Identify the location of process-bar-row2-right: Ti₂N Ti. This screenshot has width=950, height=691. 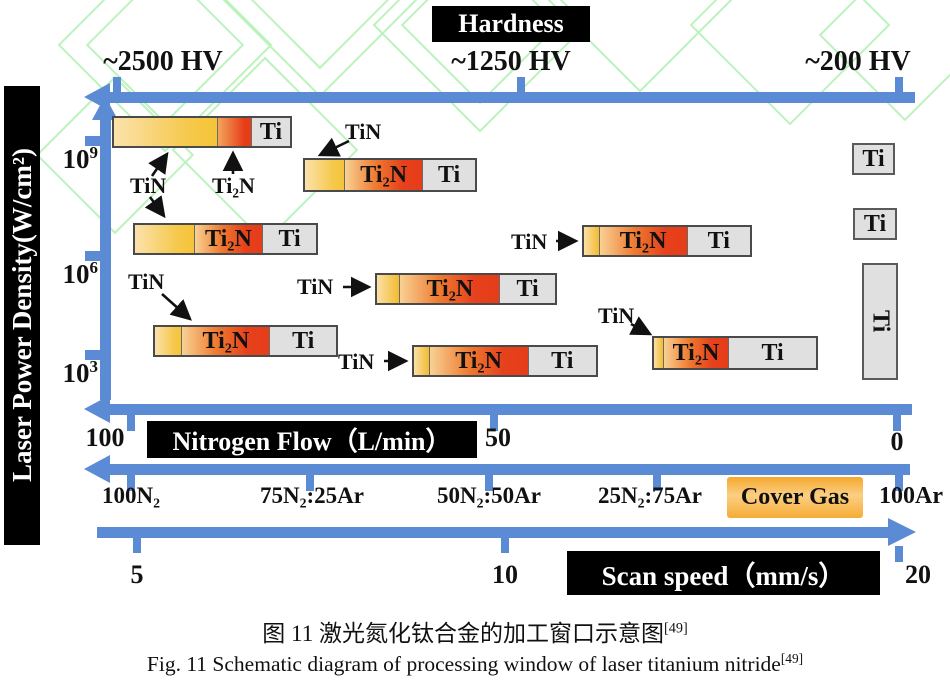
(667, 241).